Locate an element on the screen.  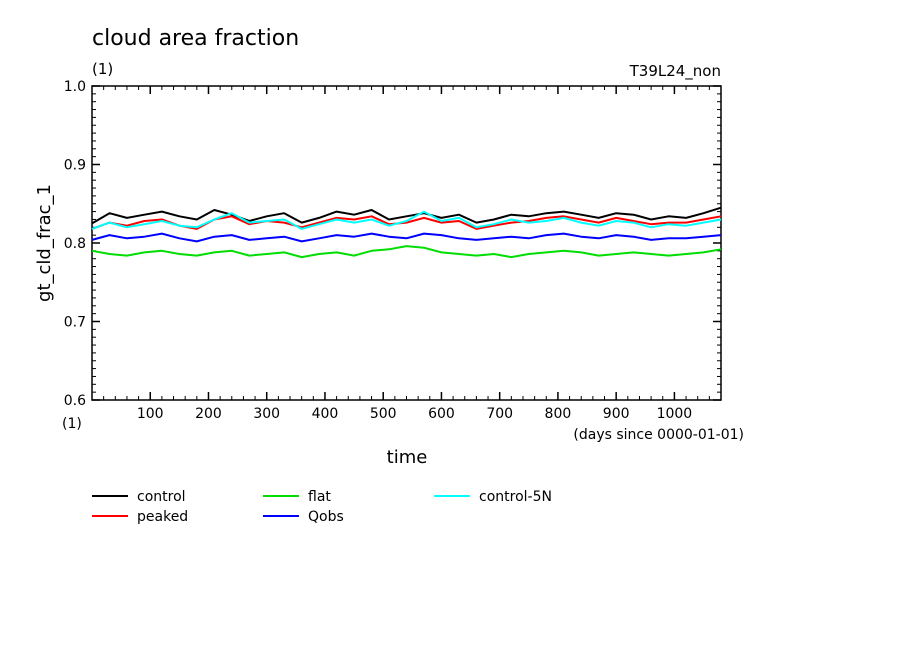
x-tick-label: 700 is located at coordinates (499, 414).